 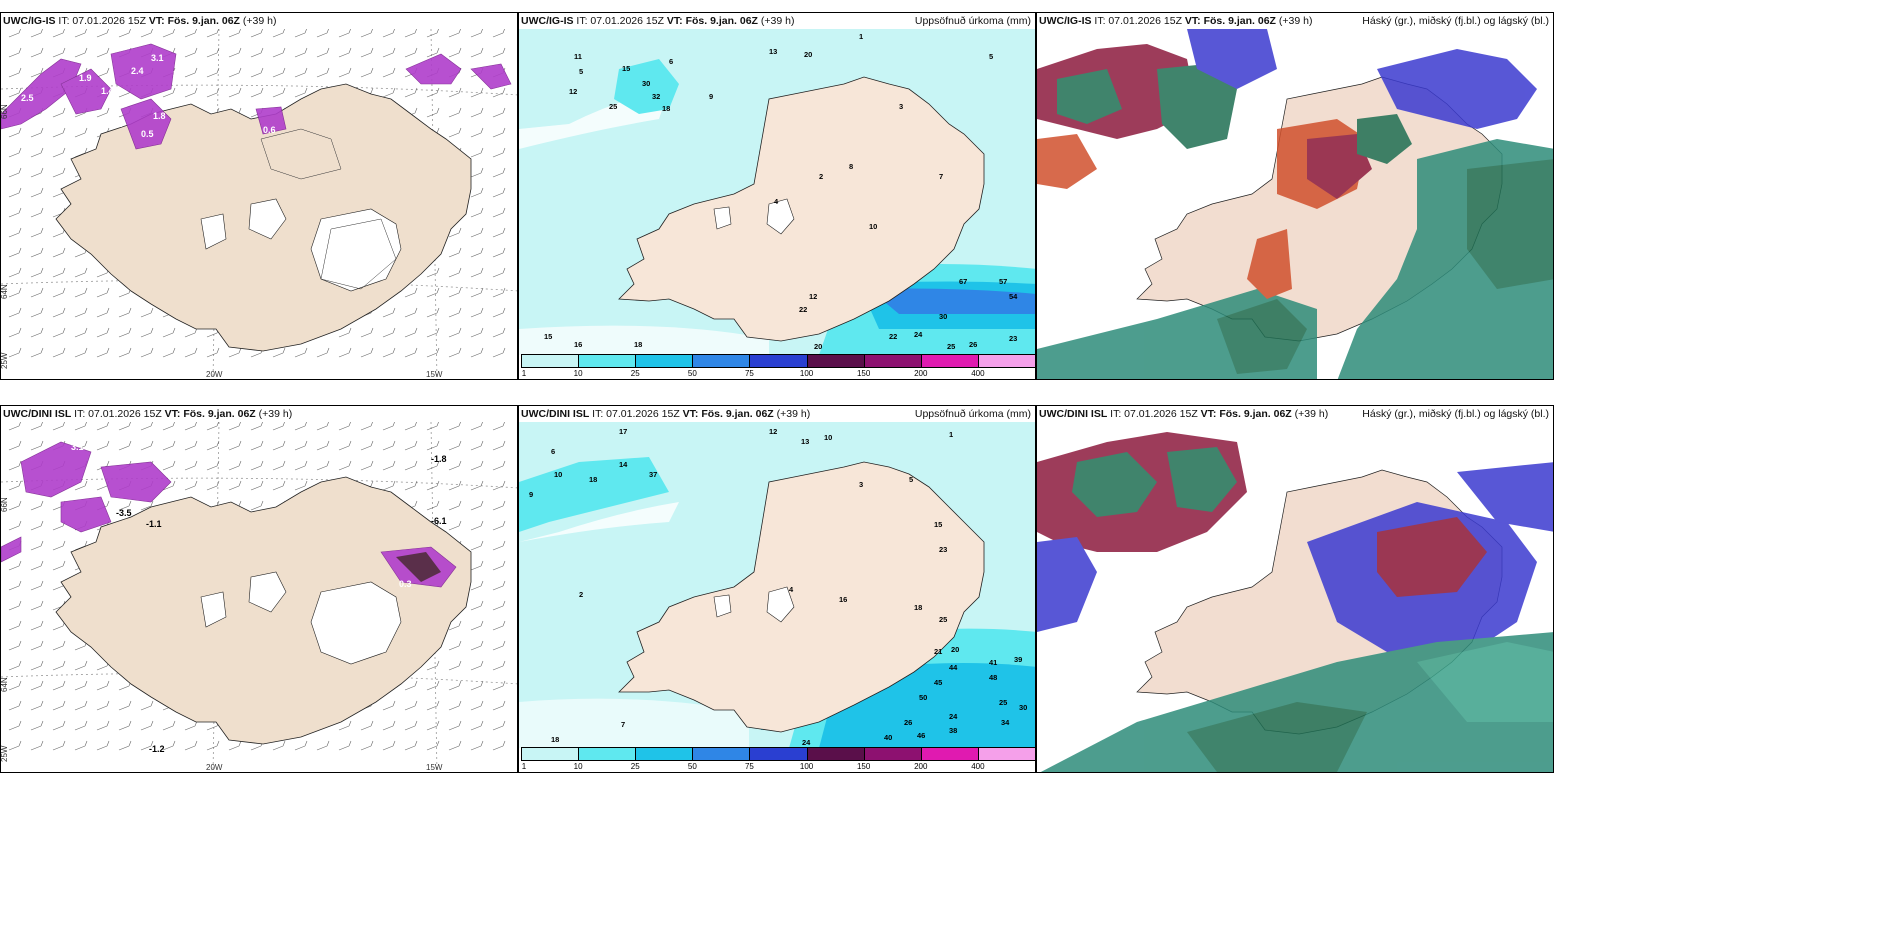 I want to click on wind-label: 2.4, so click(x=137, y=71).